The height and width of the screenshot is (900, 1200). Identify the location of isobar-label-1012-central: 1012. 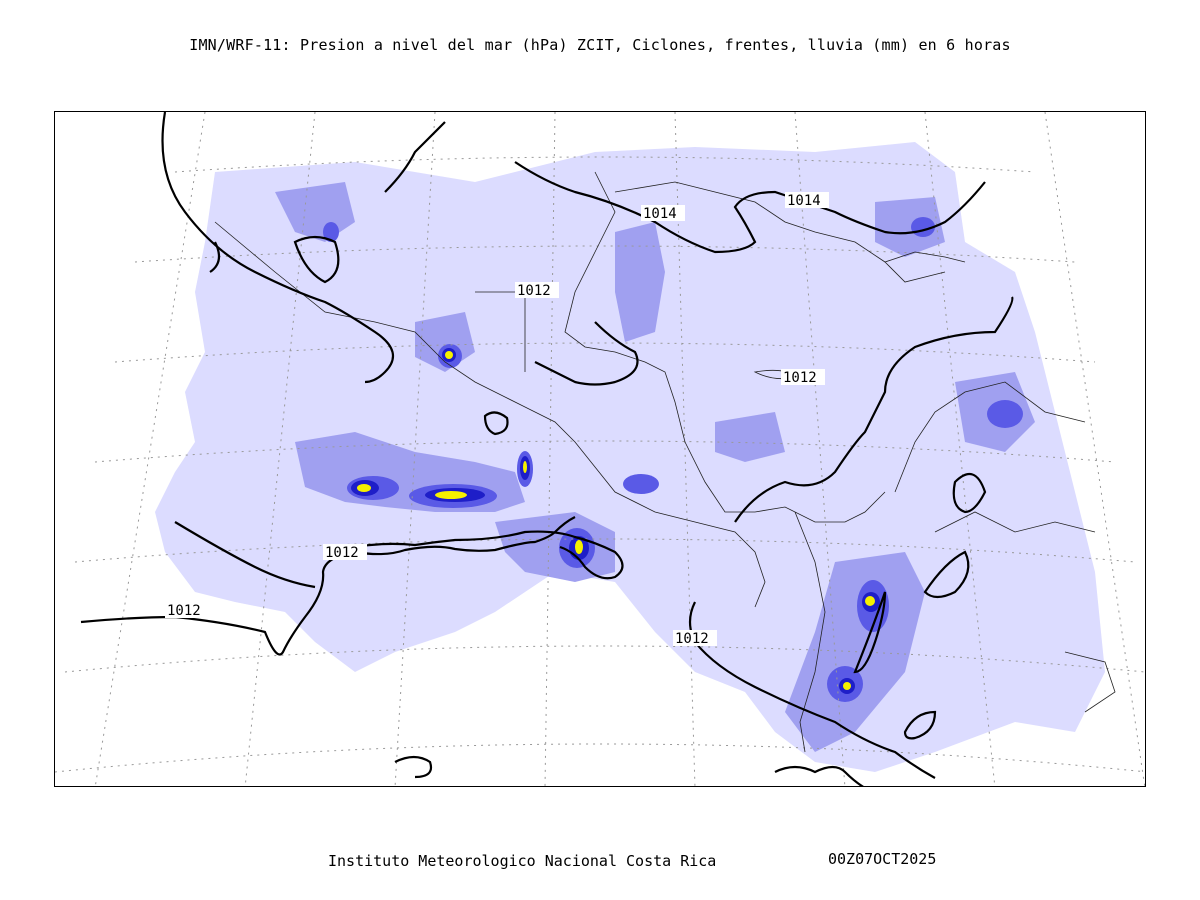
(534, 291).